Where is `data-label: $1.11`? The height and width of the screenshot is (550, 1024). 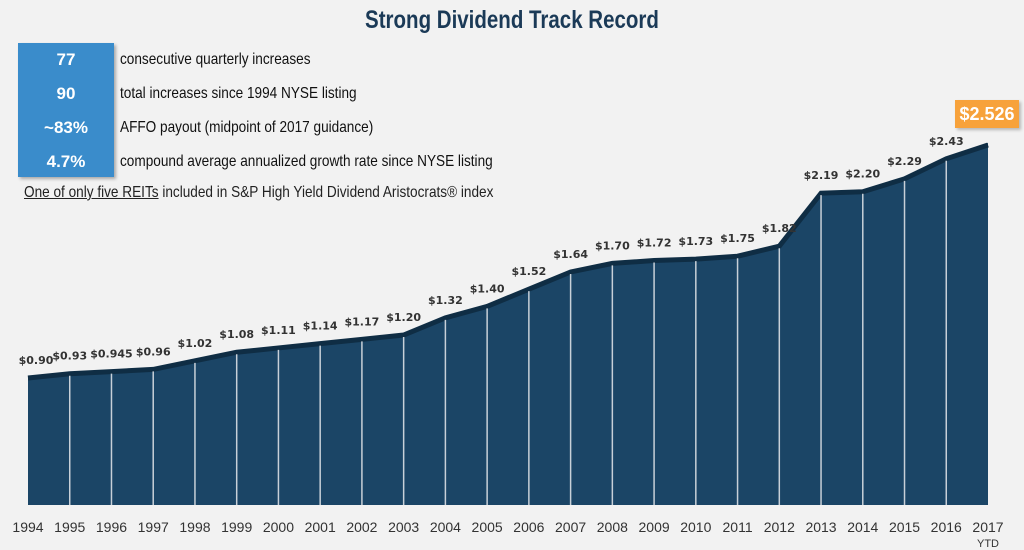 data-label: $1.11 is located at coordinates (278, 330).